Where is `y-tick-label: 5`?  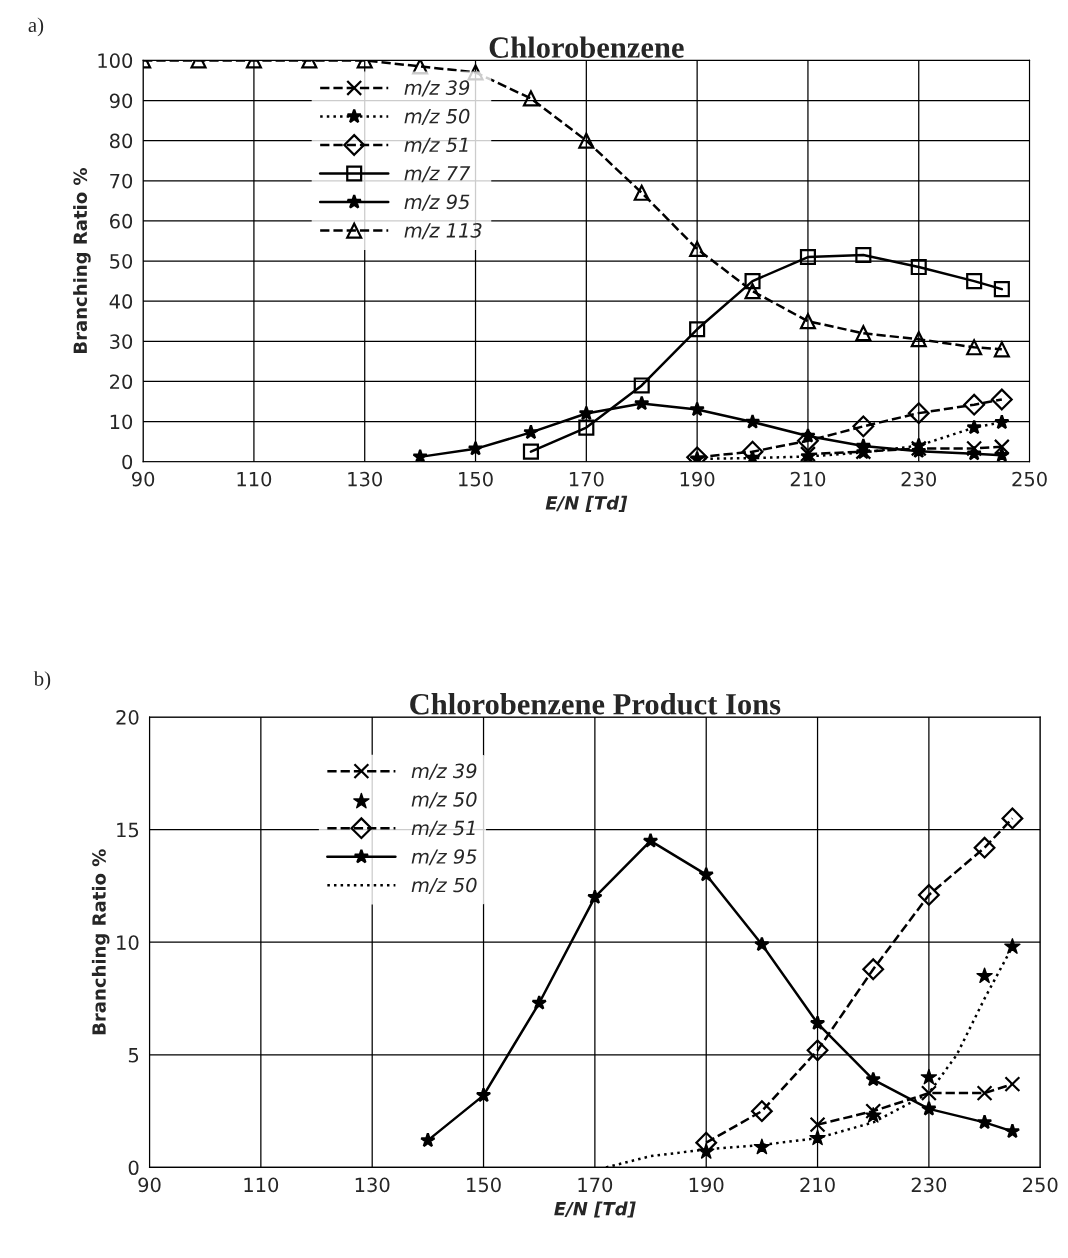
y-tick-label: 5 is located at coordinates (133, 1055).